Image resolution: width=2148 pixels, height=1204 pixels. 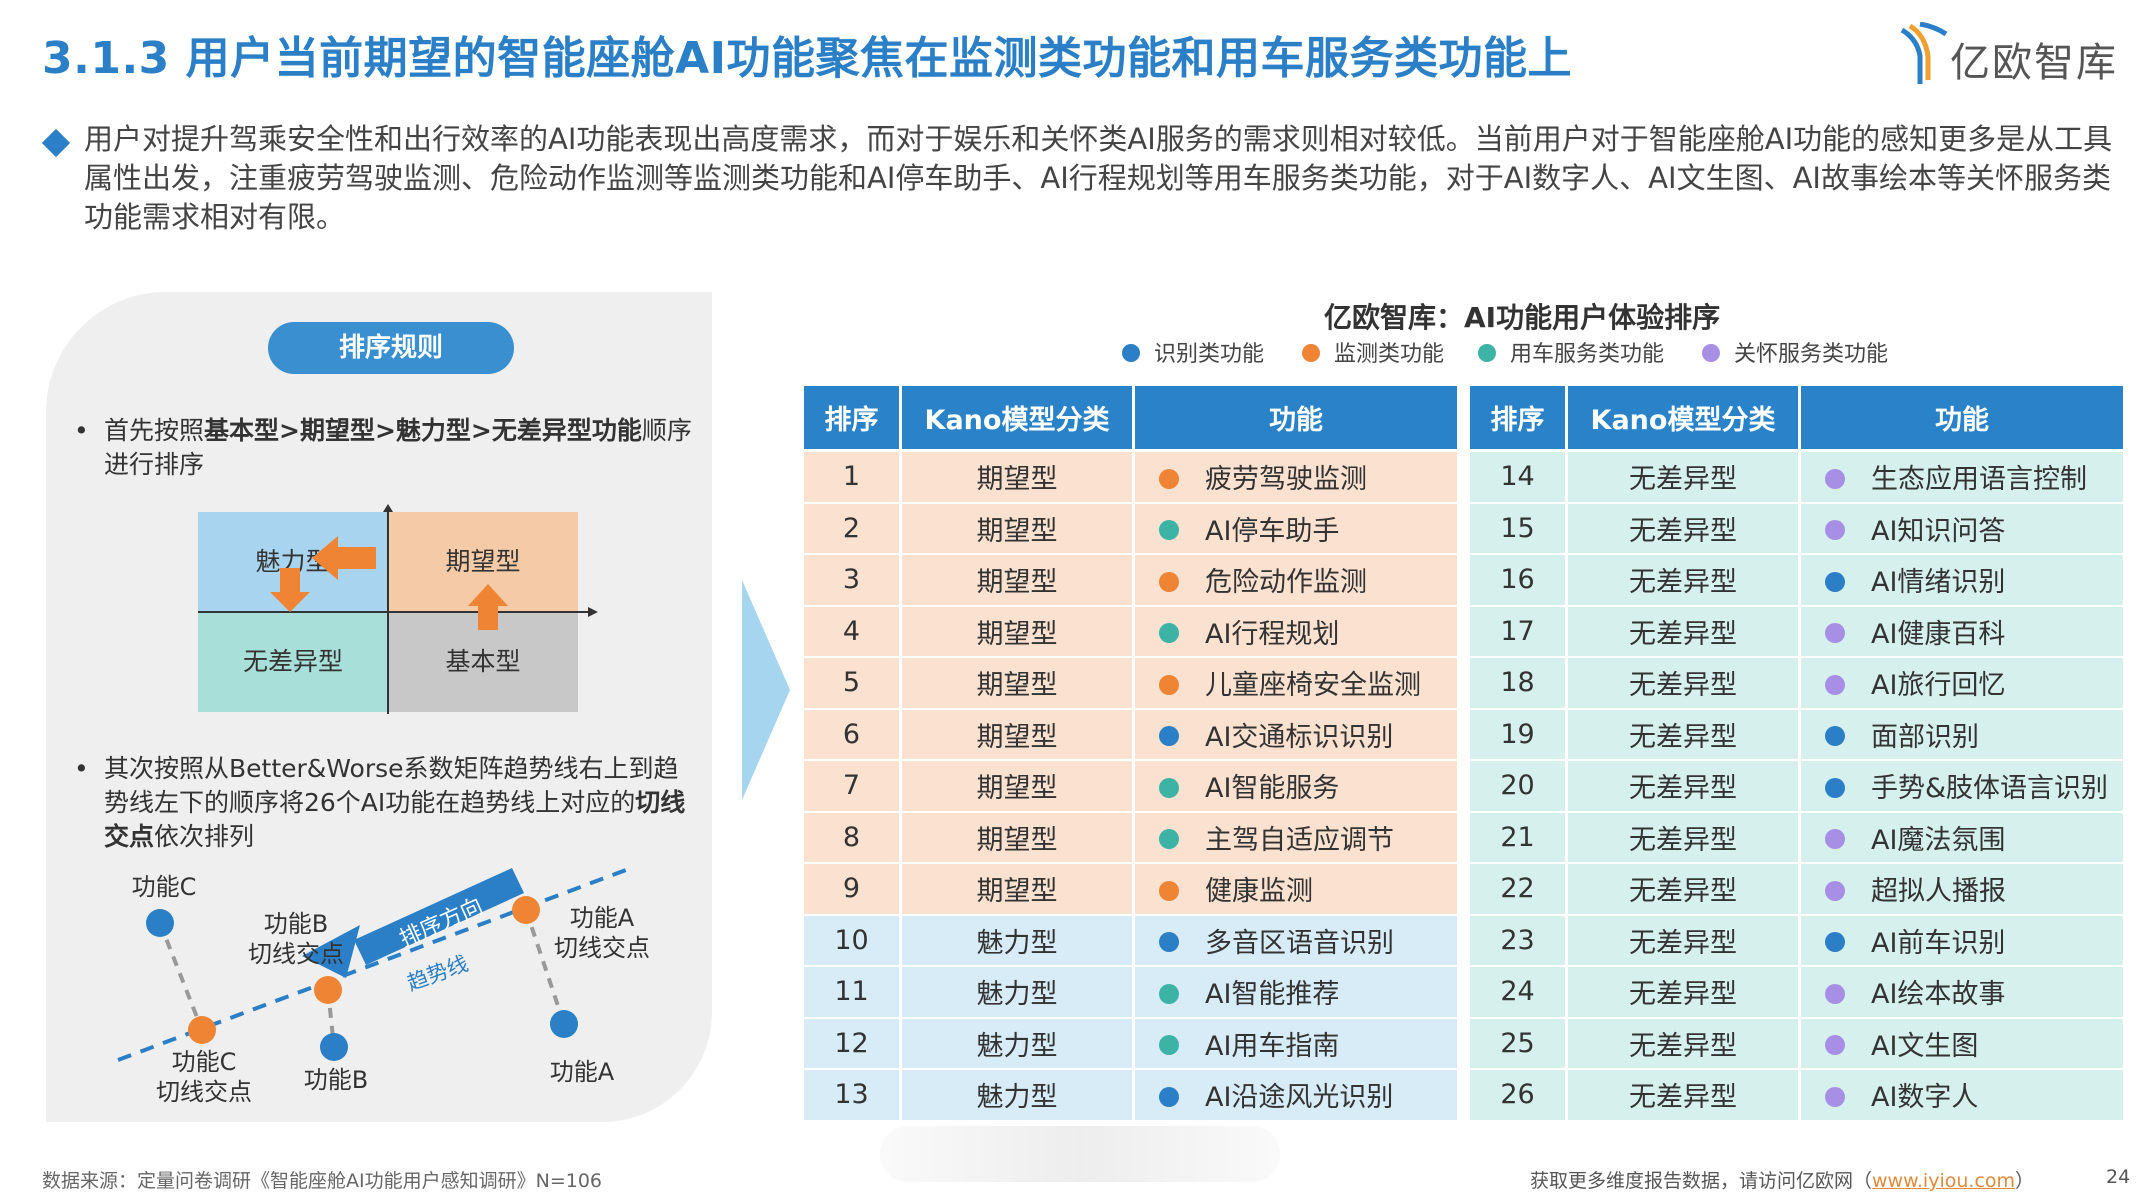 I want to click on function-cell: 儿童座椅安全监测, so click(x=1297, y=684).